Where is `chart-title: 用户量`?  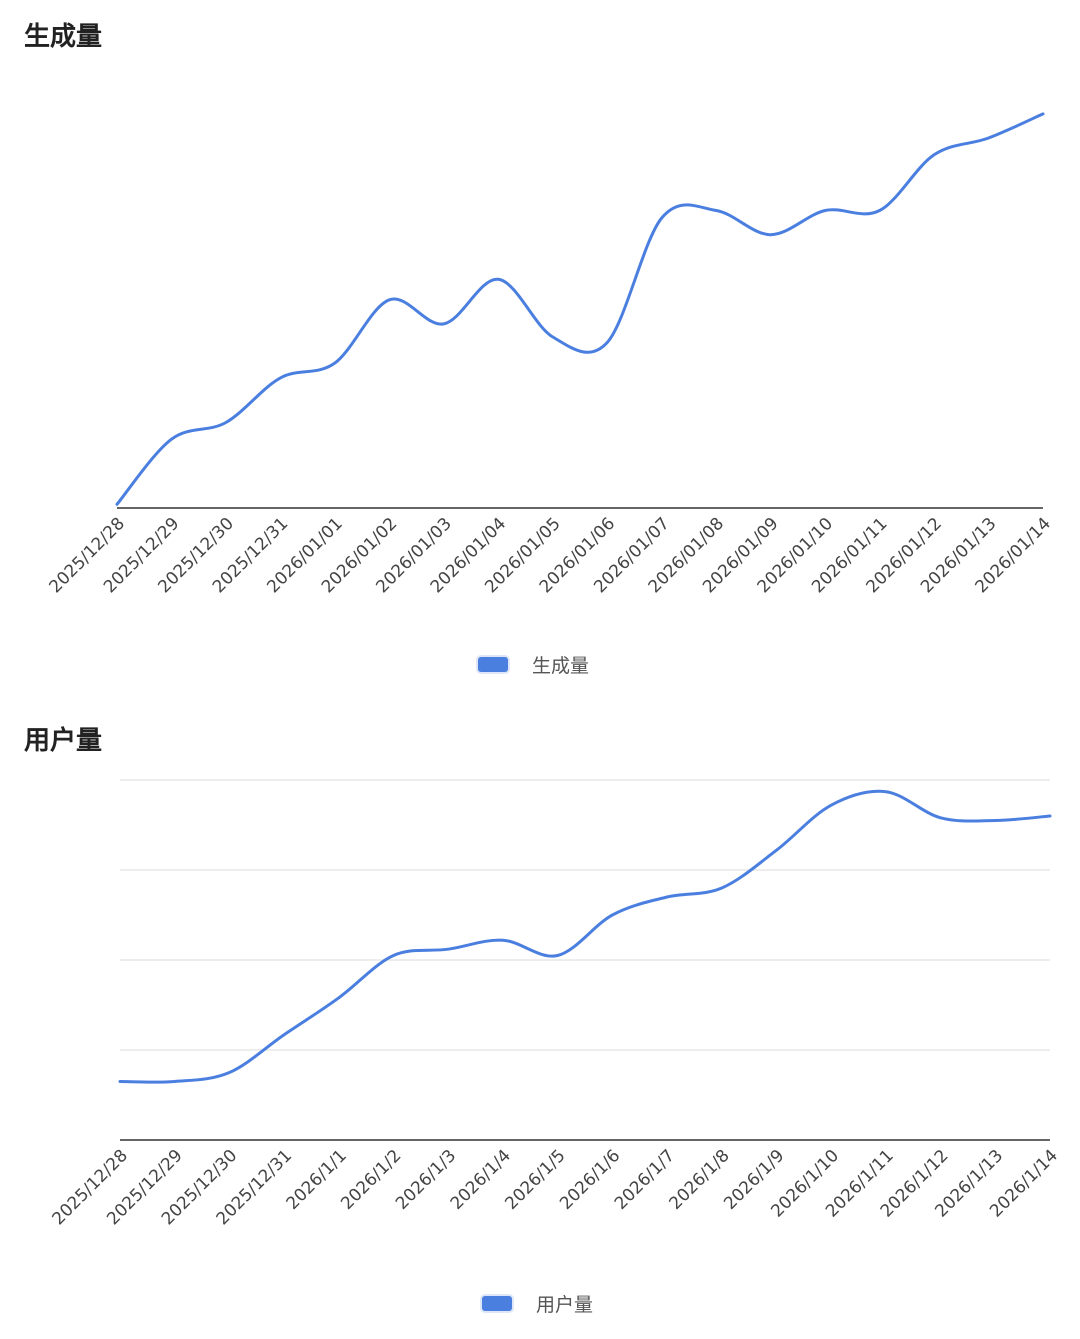 chart-title: 用户量 is located at coordinates (63, 741).